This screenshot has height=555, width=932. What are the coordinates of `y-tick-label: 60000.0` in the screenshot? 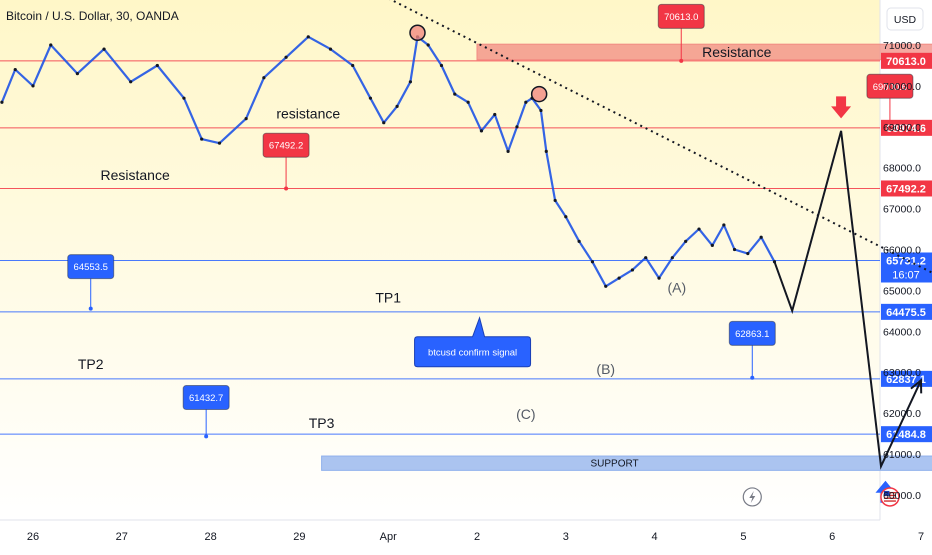 It's located at (902, 496).